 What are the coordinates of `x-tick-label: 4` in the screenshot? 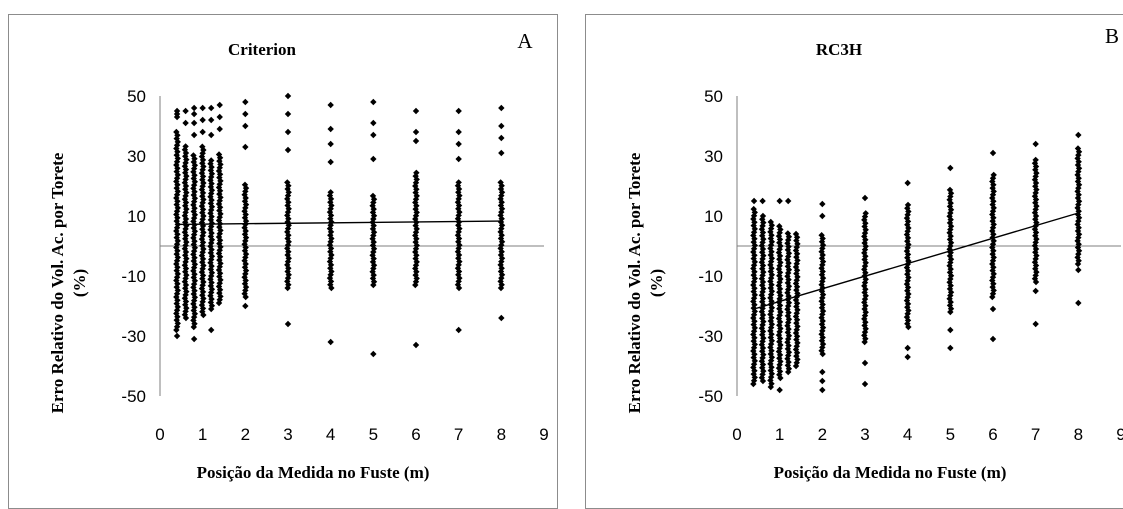 It's located at (330, 434).